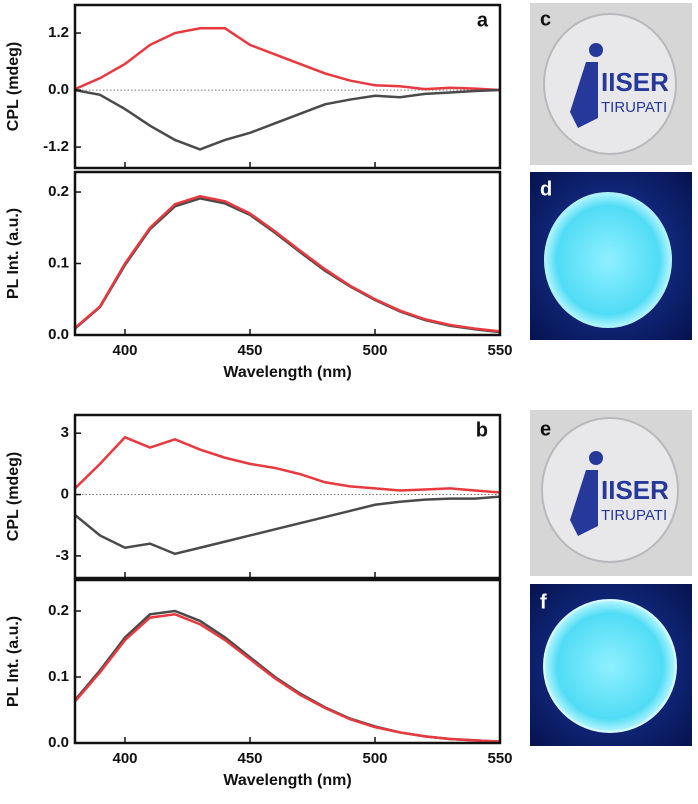 This screenshot has height=804, width=698. What do you see at coordinates (611, 256) in the screenshot?
I see `photo-d: d` at bounding box center [611, 256].